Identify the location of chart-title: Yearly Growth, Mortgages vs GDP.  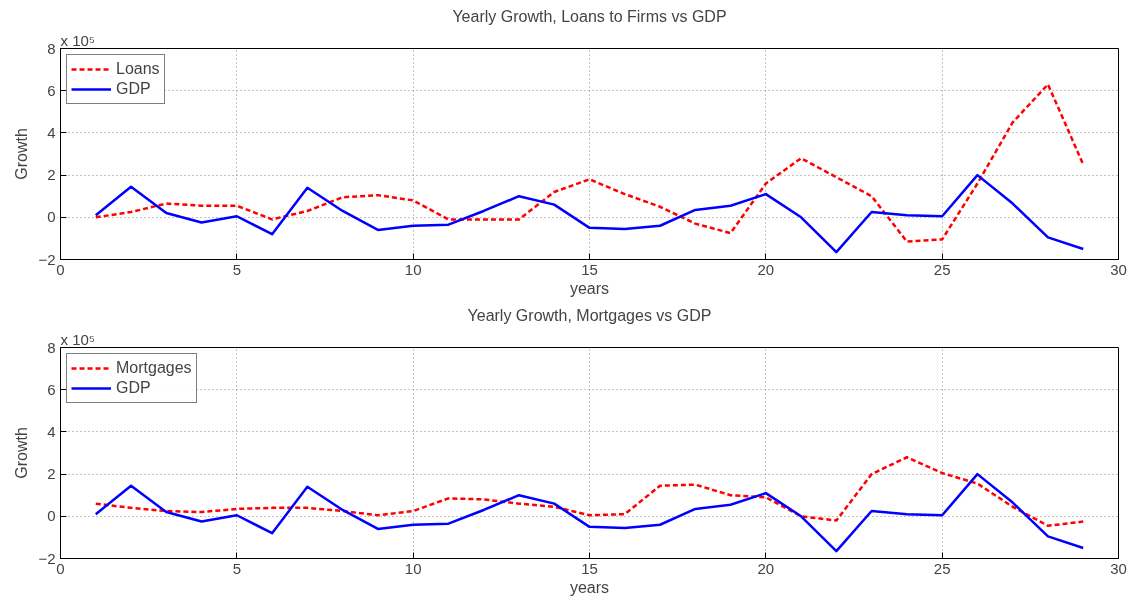
(589, 315).